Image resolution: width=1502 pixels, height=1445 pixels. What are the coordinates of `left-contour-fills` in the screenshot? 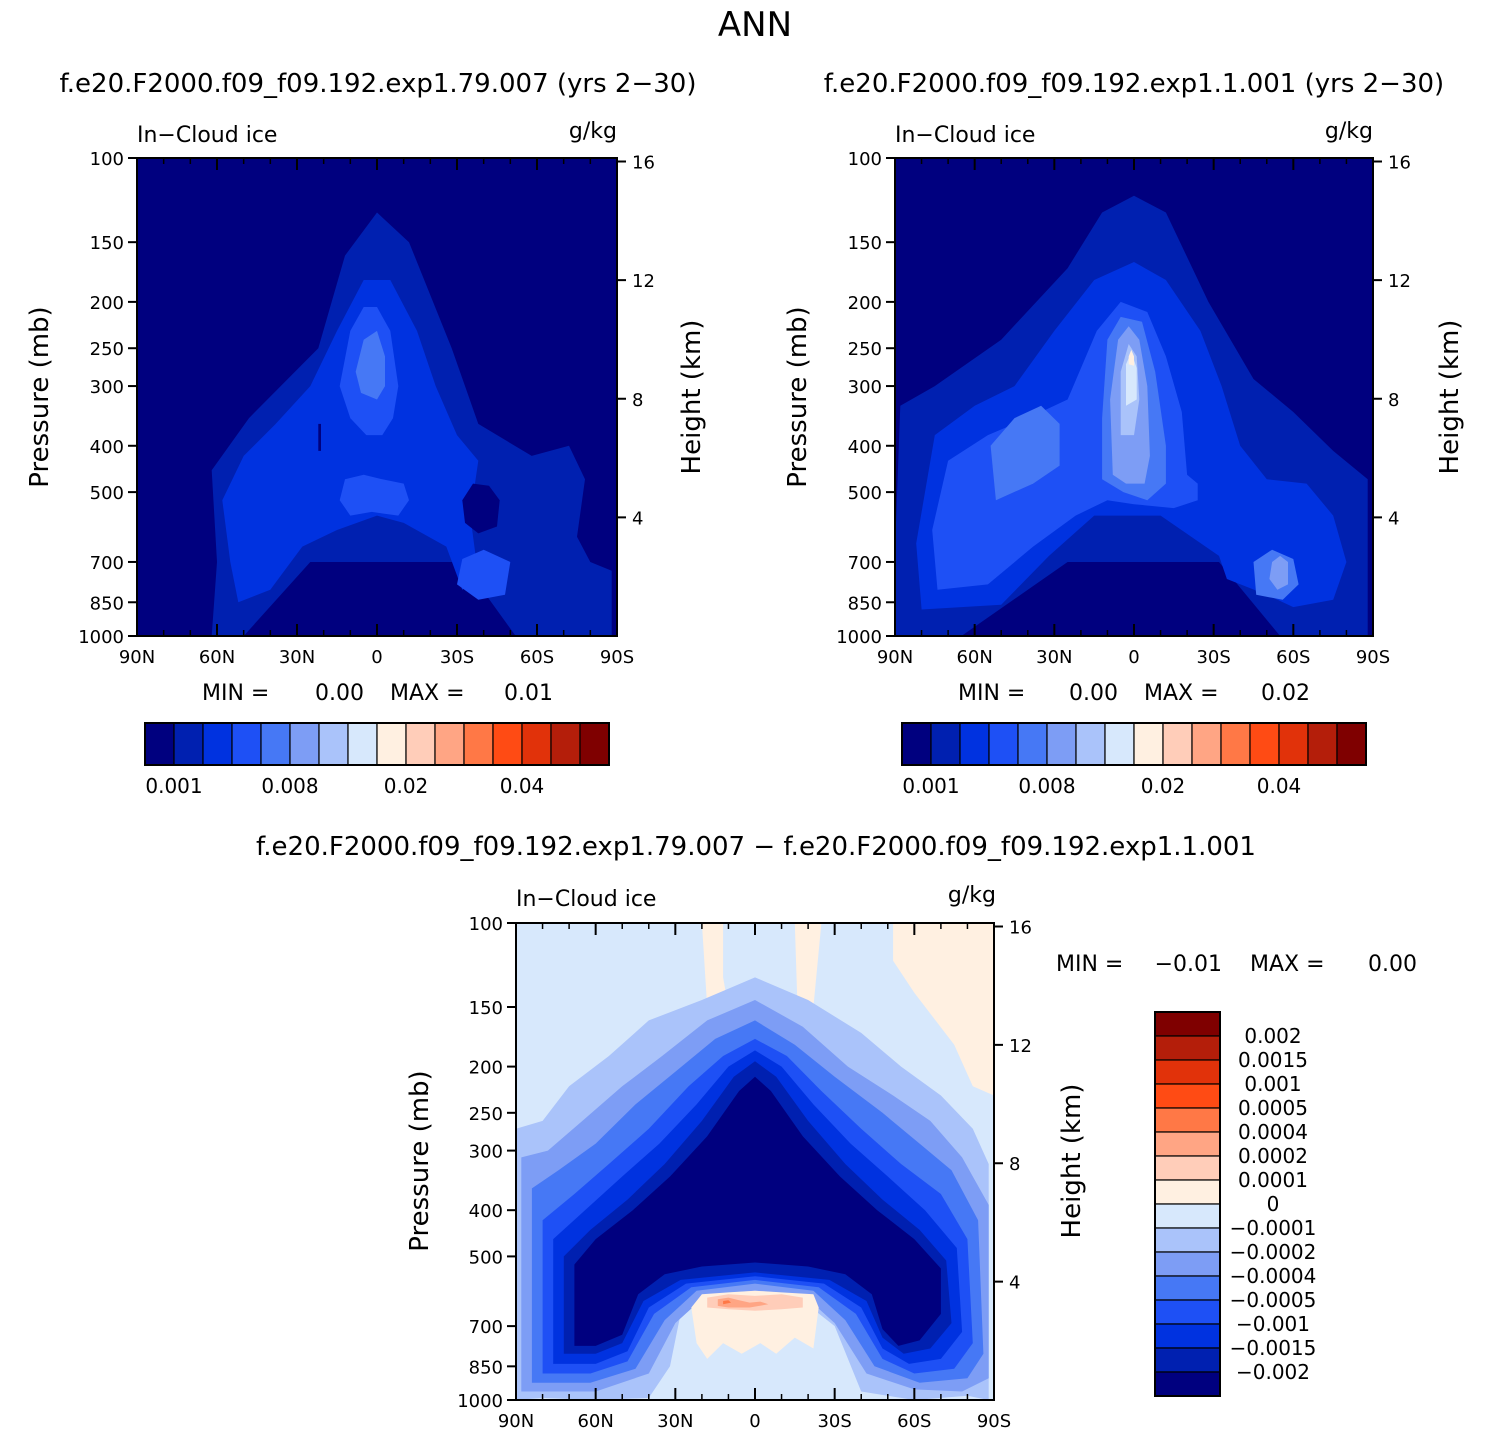 It's located at (411, 424).